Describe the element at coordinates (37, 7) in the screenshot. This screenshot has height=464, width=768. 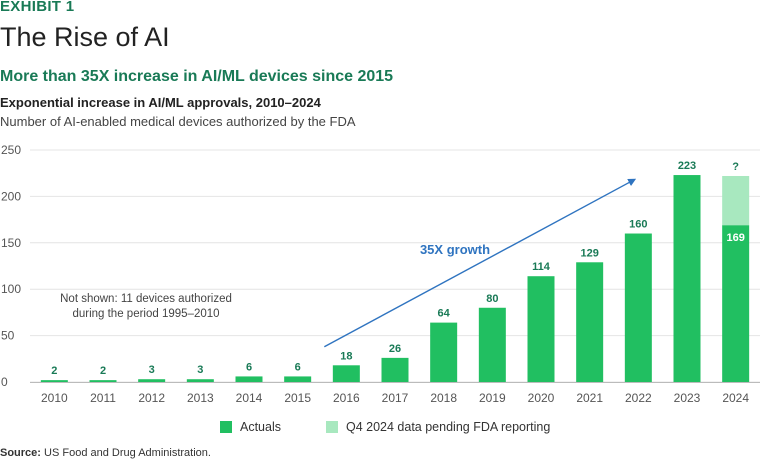
I see `exhibit-label: EXHIBIT 1` at that location.